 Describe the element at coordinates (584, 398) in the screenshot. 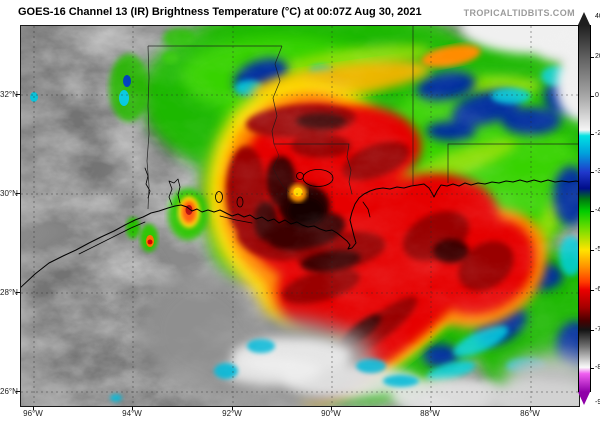

I see `colorbar-extend-down-arrow-icon` at that location.